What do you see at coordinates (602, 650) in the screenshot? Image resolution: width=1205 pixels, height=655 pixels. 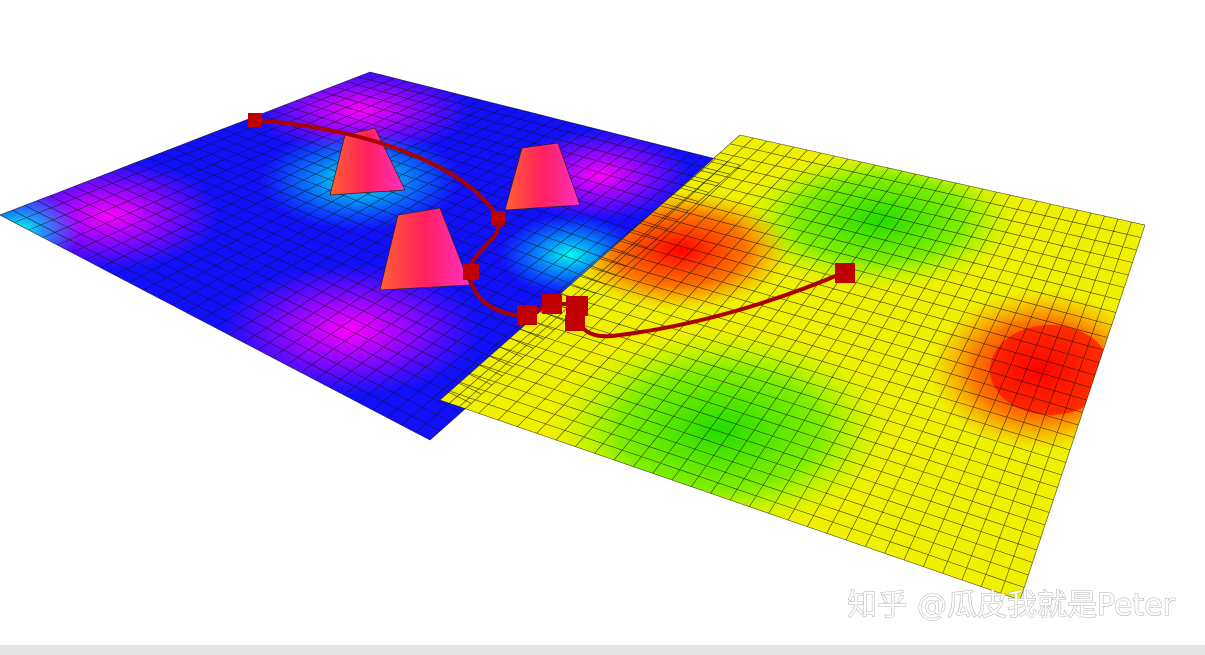 I see `bottom-bar` at bounding box center [602, 650].